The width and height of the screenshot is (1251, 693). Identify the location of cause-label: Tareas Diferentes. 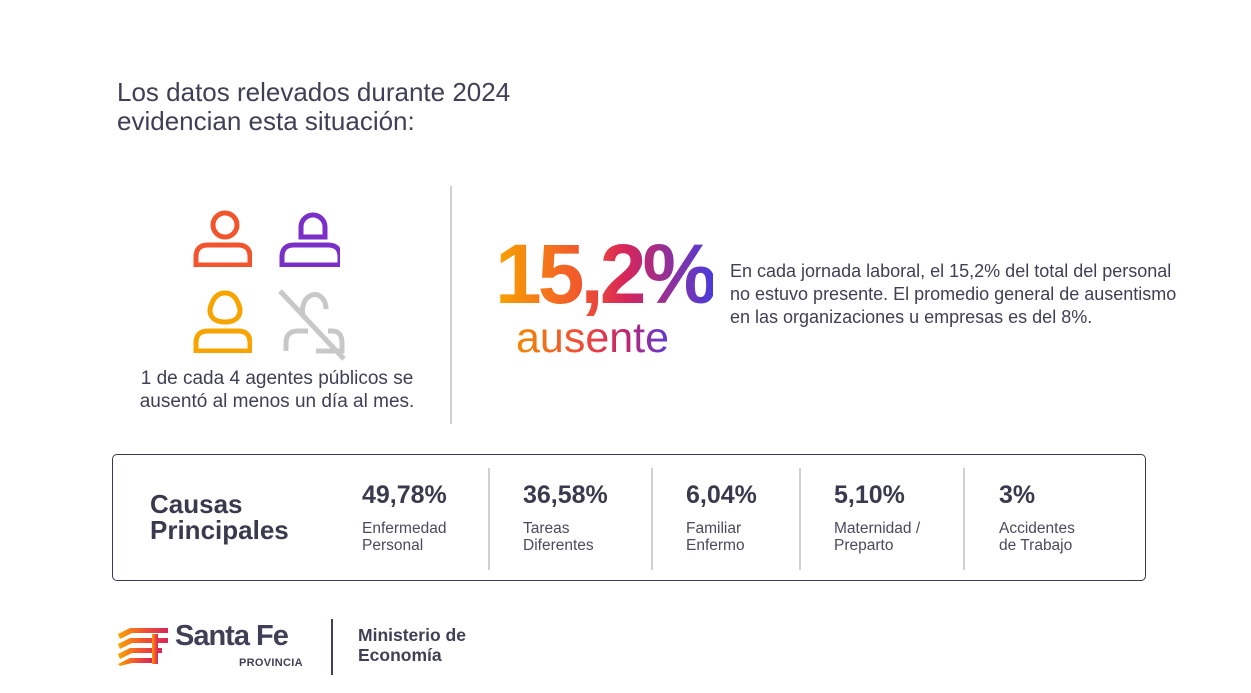
(583, 537).